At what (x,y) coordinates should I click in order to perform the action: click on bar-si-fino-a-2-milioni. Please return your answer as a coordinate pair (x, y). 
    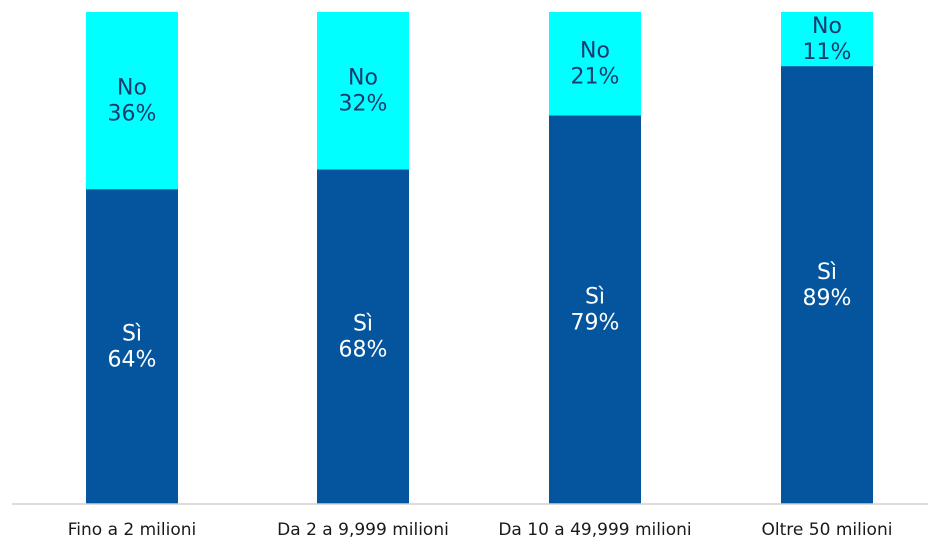
    Looking at the image, I should click on (132, 346).